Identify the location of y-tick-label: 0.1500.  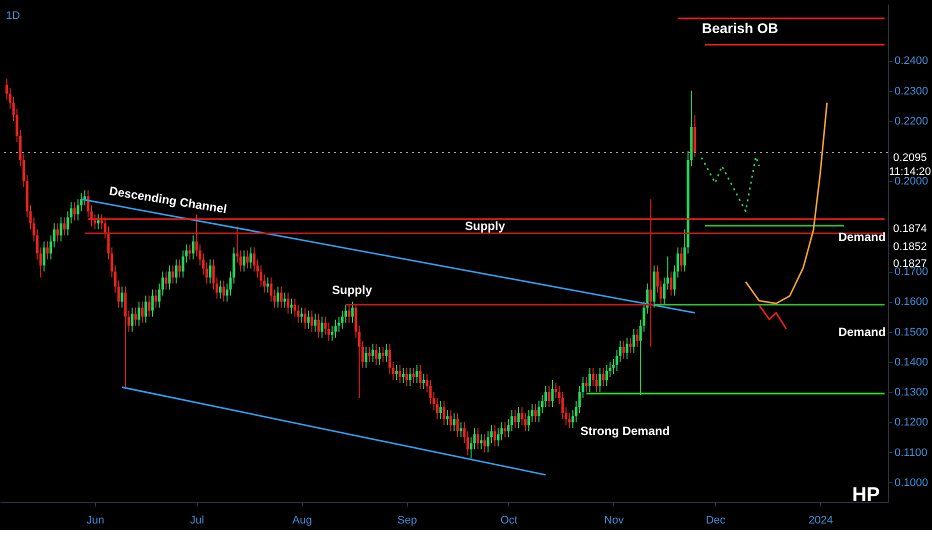
(911, 332).